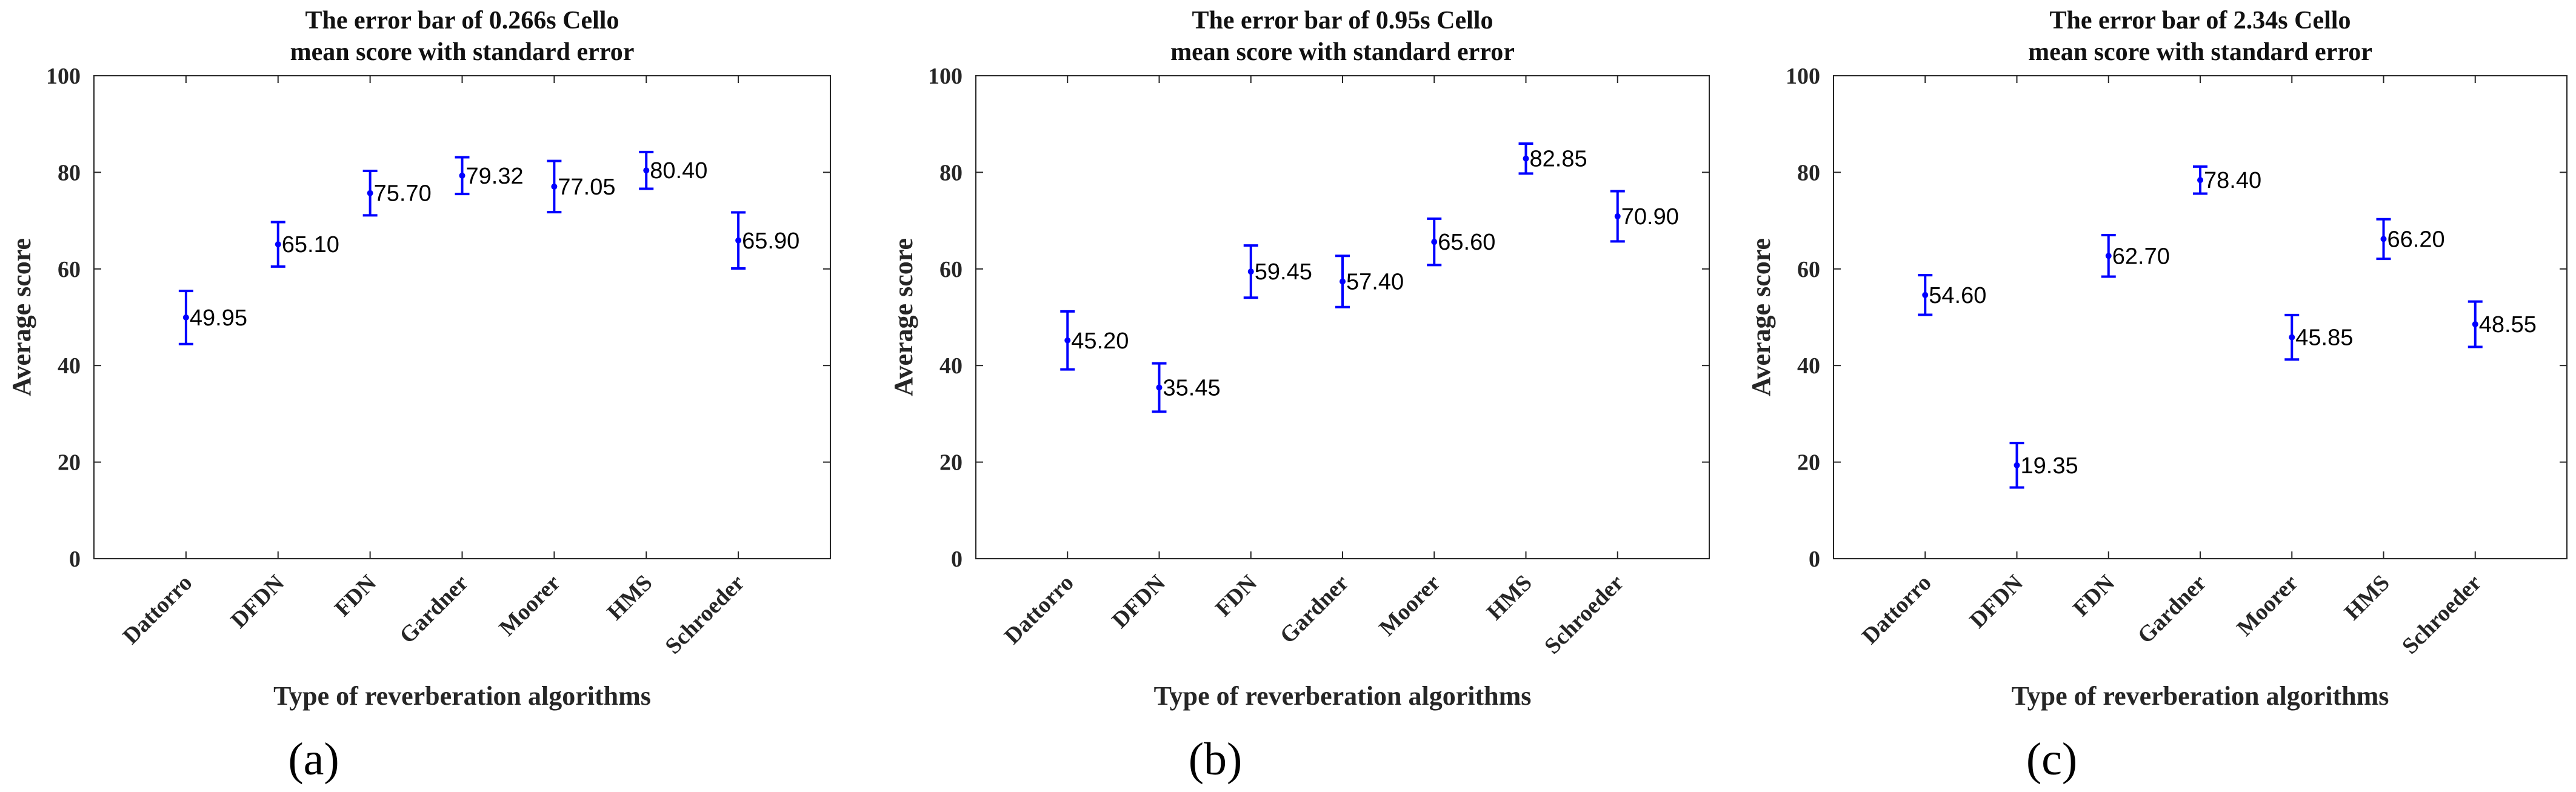 The image size is (2576, 792). Describe the element at coordinates (1216, 760) in the screenshot. I see `panel-label: (b)` at that location.